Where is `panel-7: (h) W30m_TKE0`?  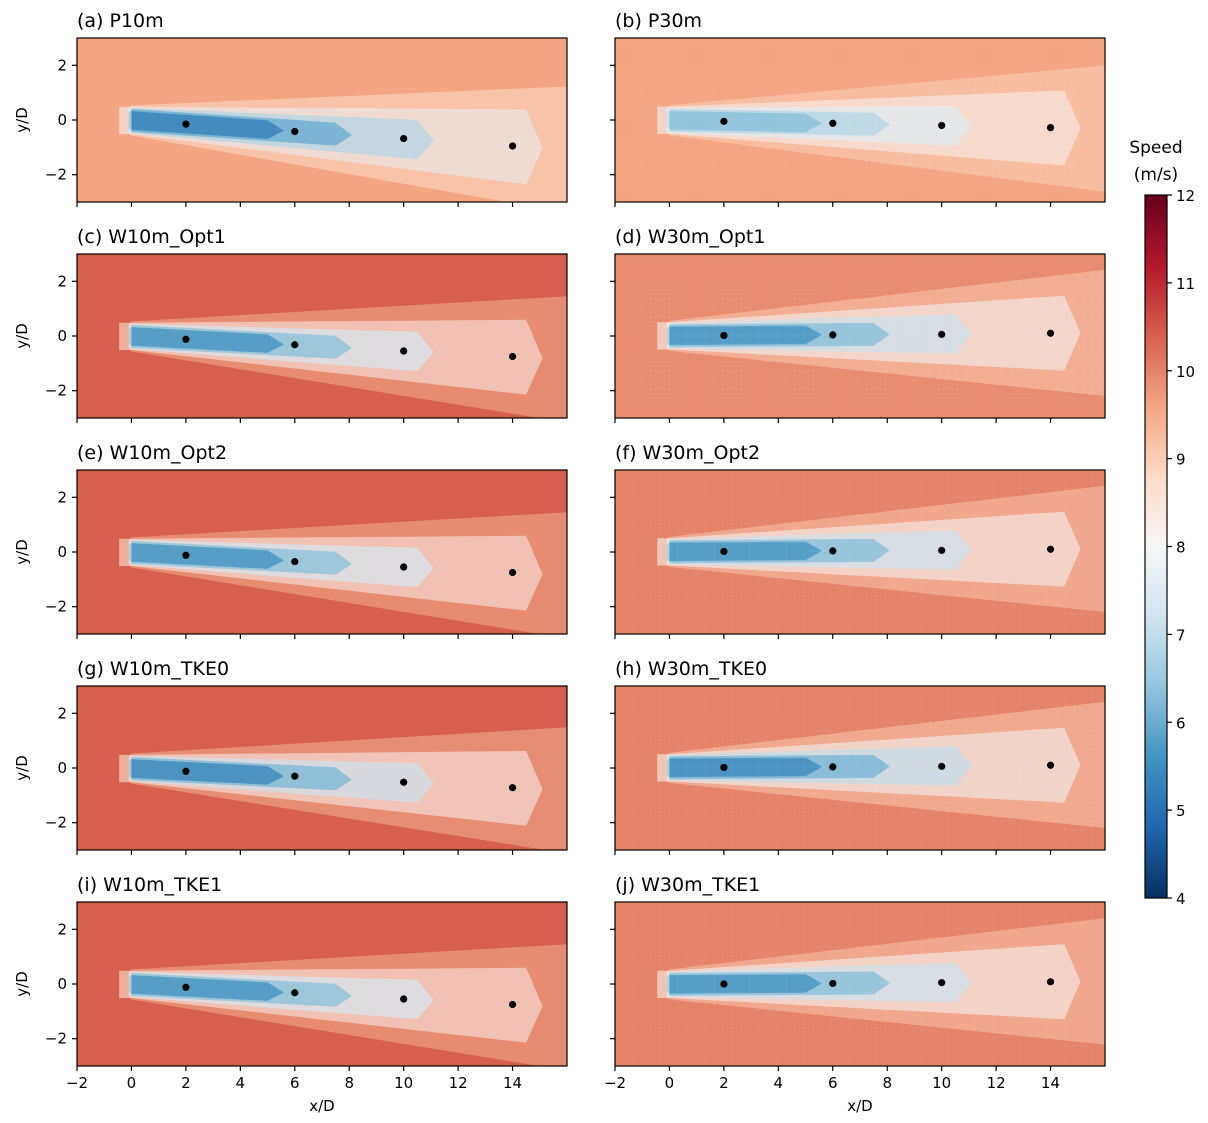 panel-7: (h) W30m_TKE0 is located at coordinates (858, 756).